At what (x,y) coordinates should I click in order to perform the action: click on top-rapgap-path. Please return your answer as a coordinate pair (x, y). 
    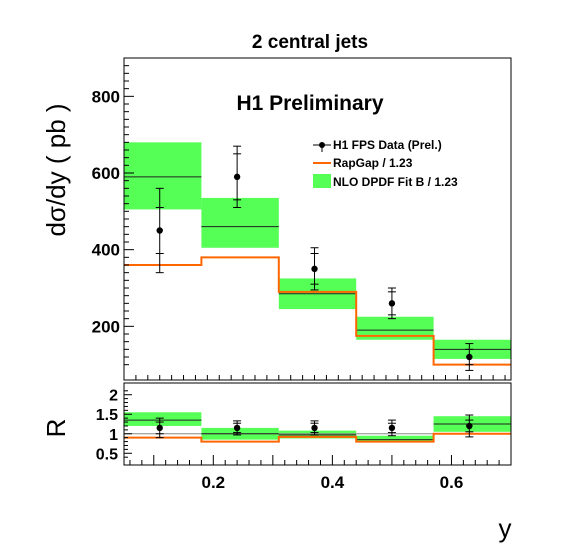
    Looking at the image, I should click on (317, 311).